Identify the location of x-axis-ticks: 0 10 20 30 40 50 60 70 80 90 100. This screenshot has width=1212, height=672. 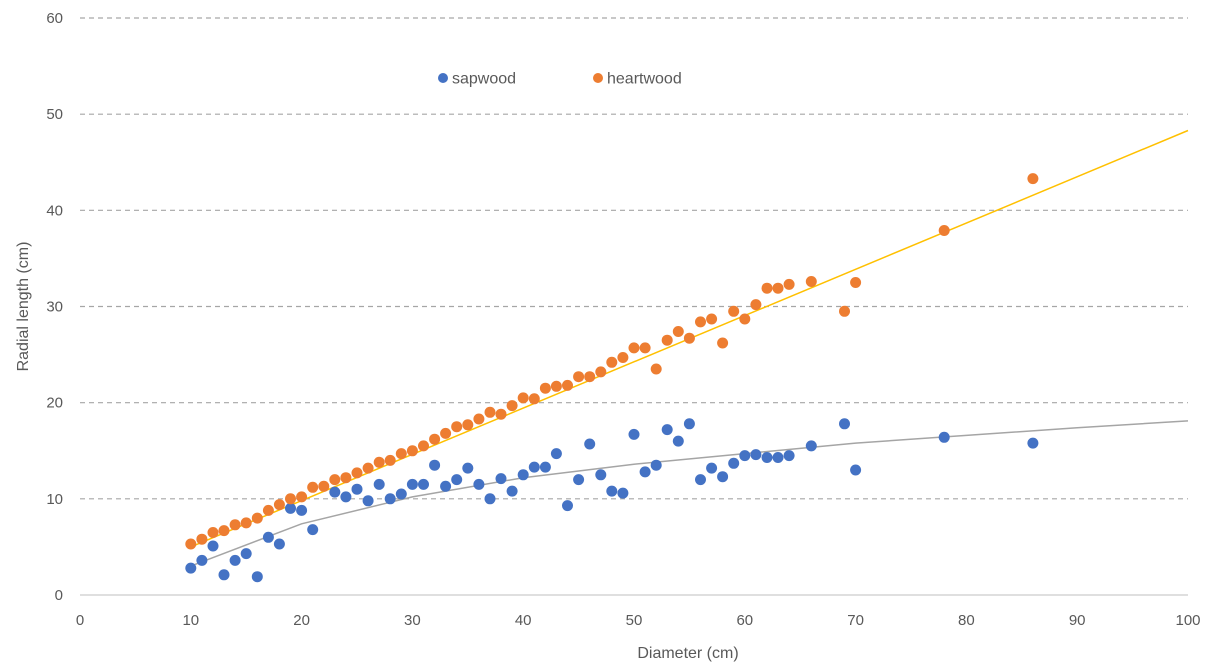
(638, 620).